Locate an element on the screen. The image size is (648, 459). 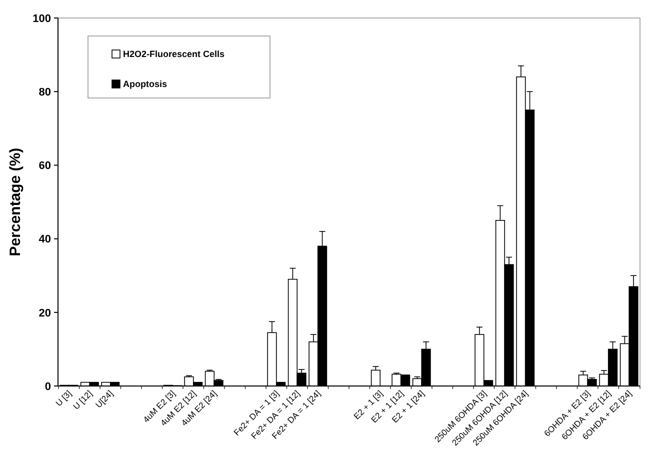
y-tick-label: 100 is located at coordinates (41, 18).